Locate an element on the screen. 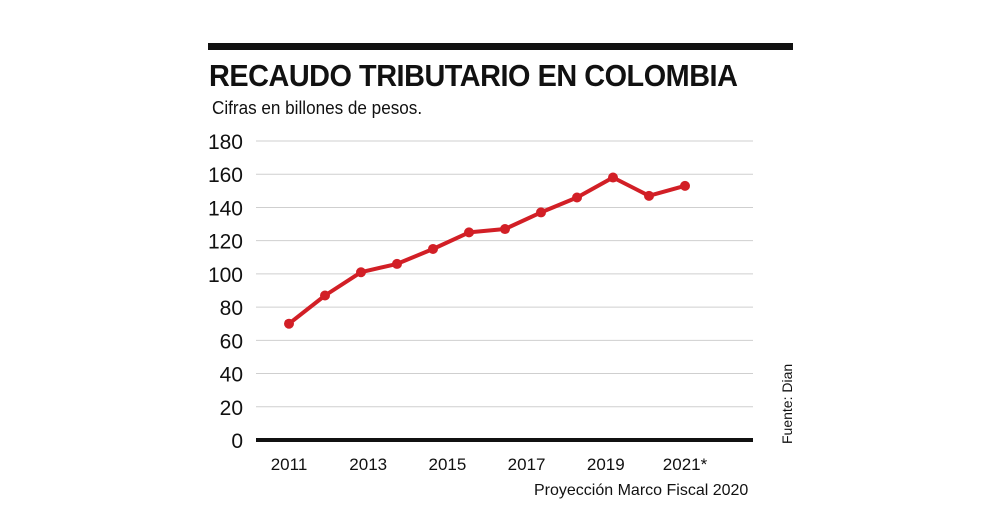 The width and height of the screenshot is (1000, 530). y-tick-label-80: 80 is located at coordinates (231, 308).